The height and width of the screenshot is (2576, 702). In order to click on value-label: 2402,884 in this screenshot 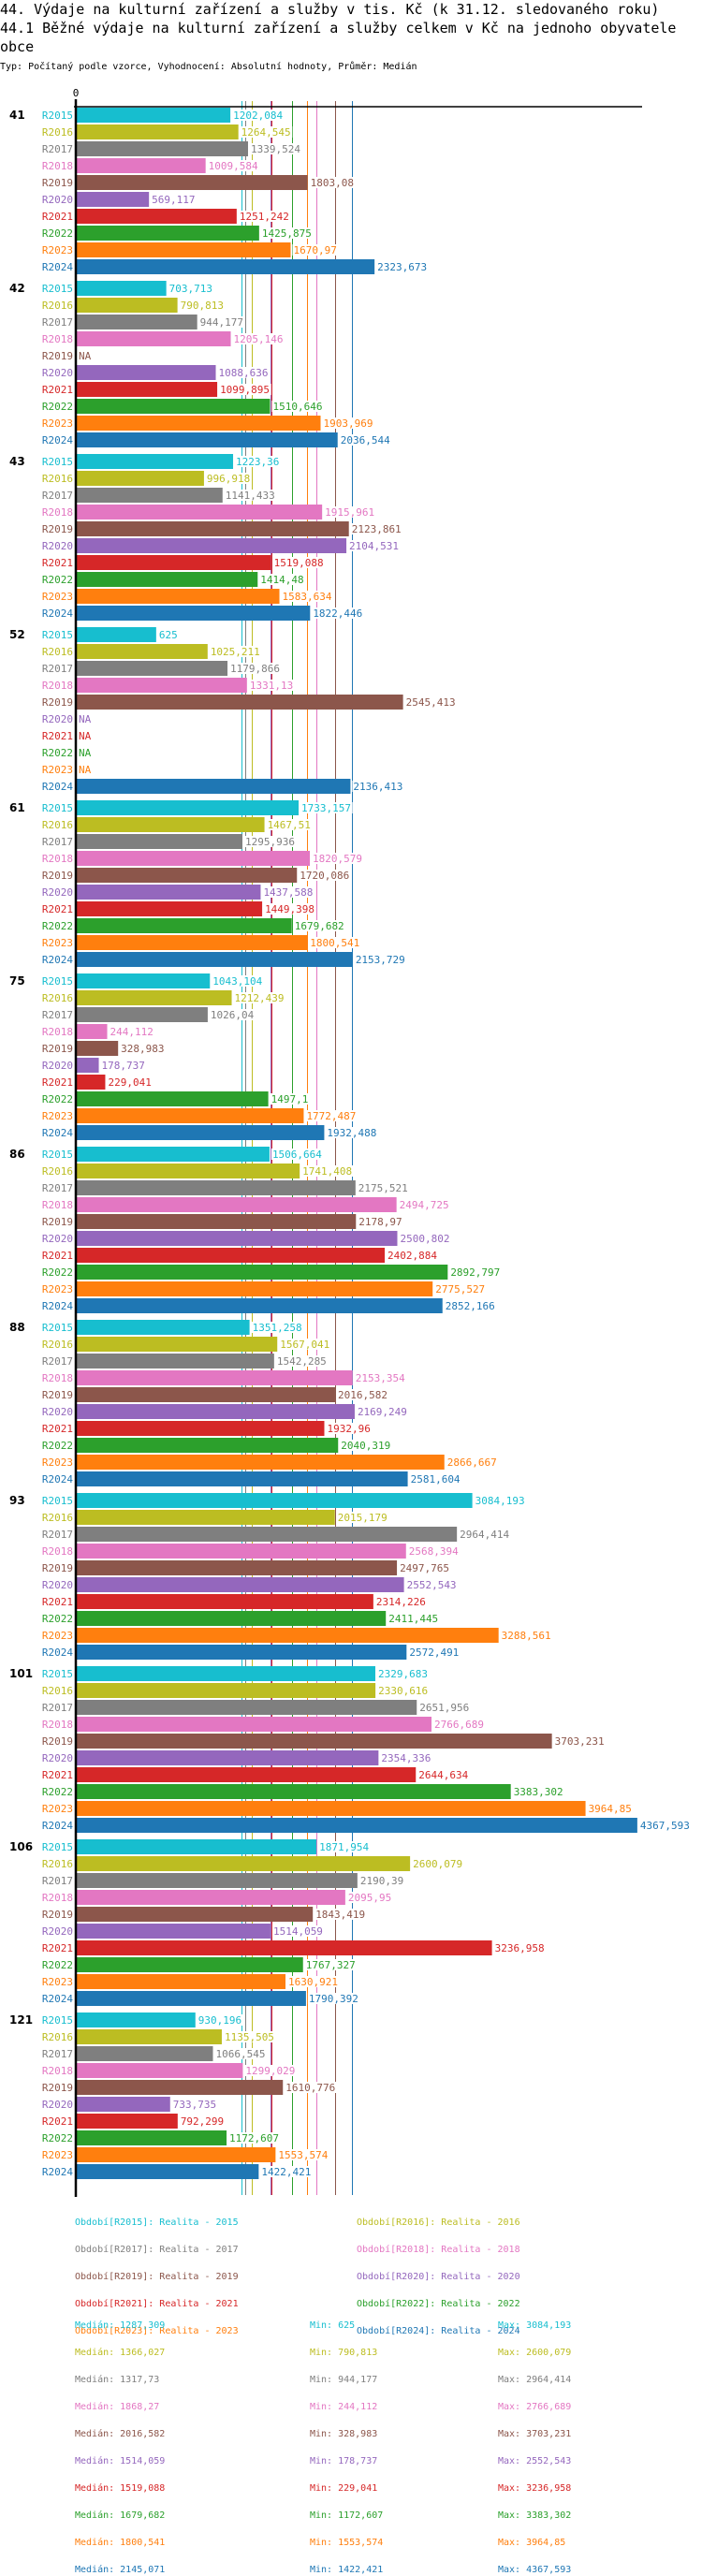, I will do `click(412, 1256)`.